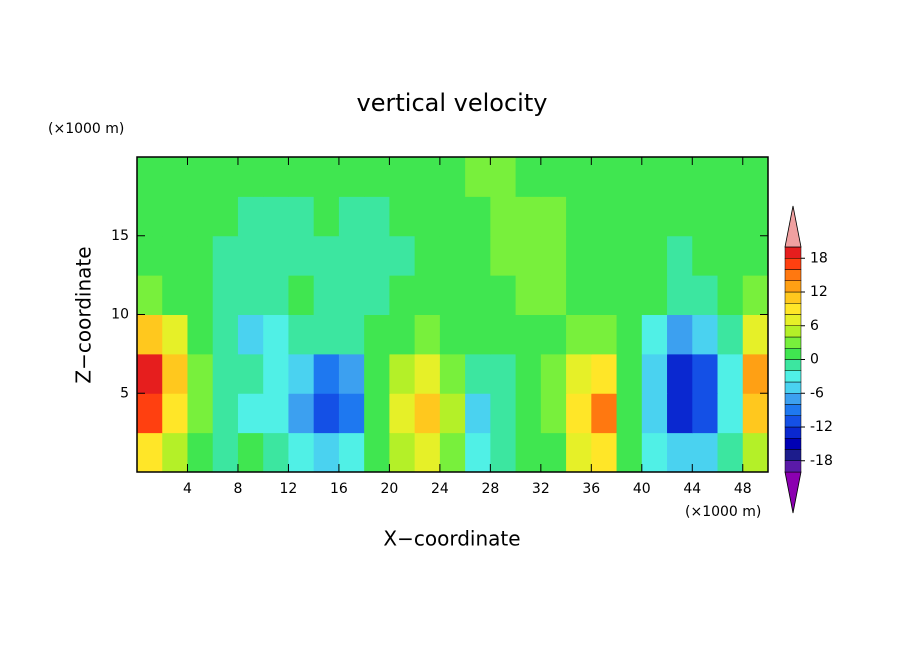  Describe the element at coordinates (440, 489) in the screenshot. I see `x-tick-label: 24` at that location.